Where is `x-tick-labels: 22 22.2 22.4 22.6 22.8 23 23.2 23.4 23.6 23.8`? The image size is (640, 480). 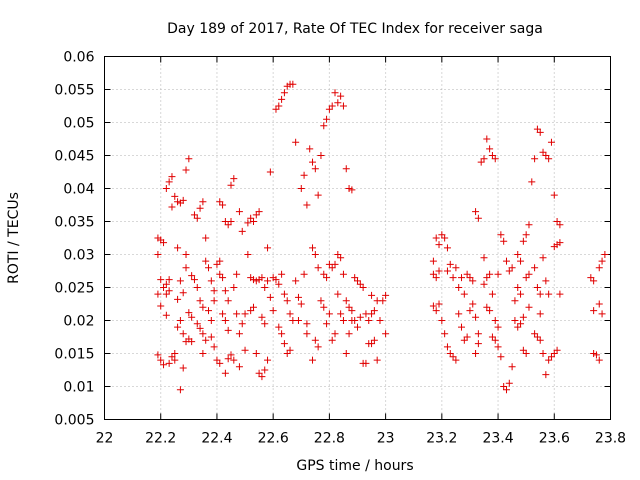 x-tick-labels: 22 22.2 22.4 22.6 22.8 23 23.2 23.4 23.6 23.8 is located at coordinates (361, 439).